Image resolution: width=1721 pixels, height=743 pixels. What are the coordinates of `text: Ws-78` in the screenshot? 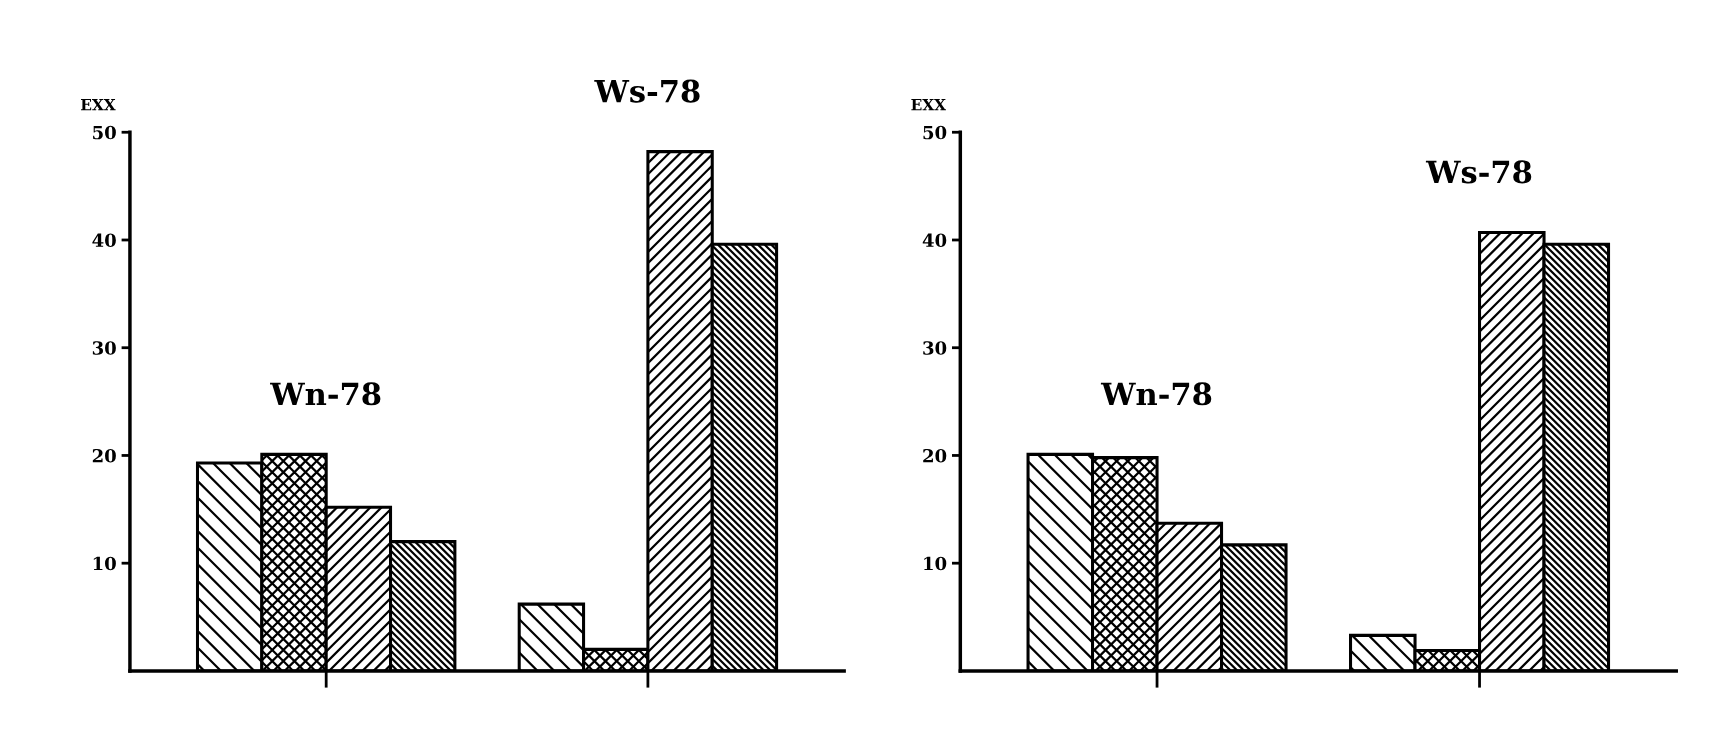 It's located at (647, 91).